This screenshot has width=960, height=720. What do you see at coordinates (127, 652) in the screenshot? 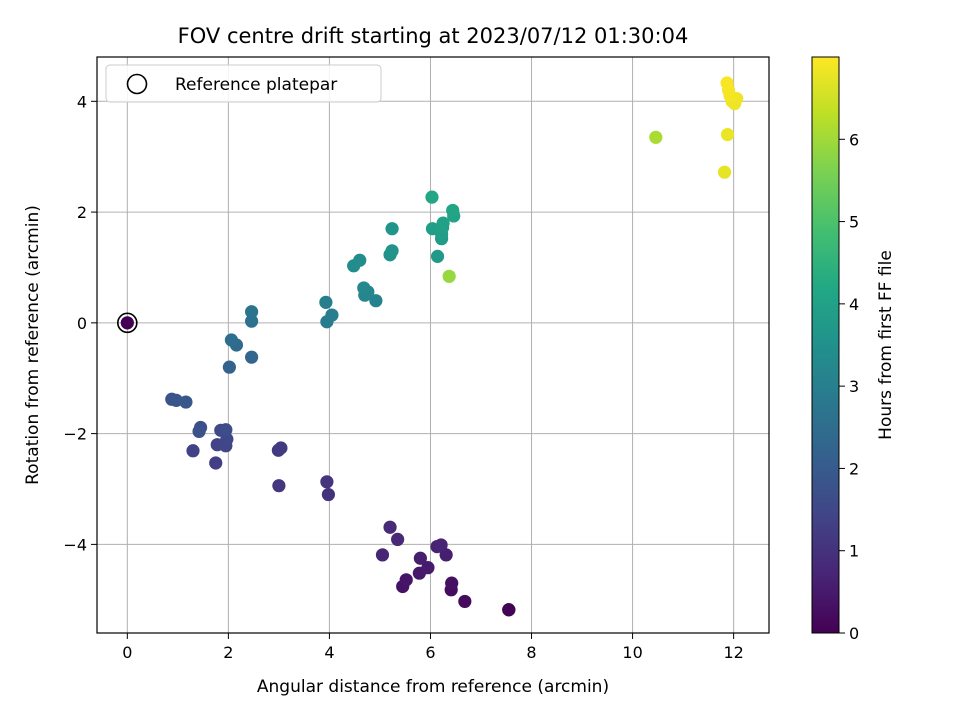
I see `x-tick-label: 0` at bounding box center [127, 652].